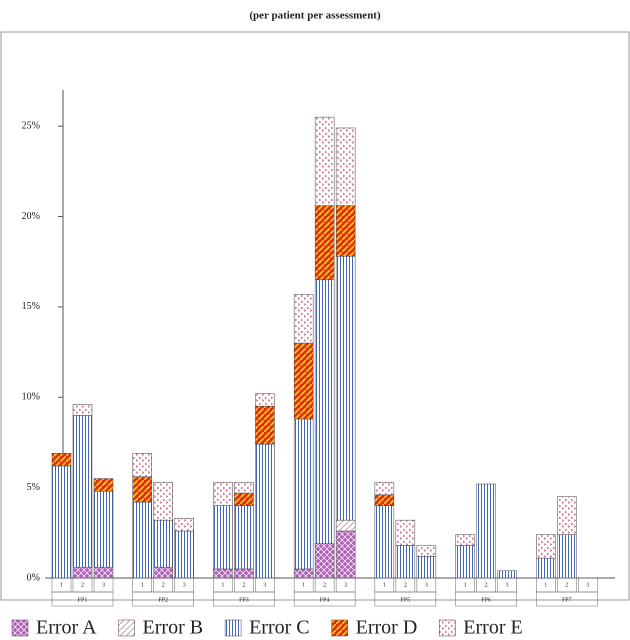 The width and height of the screenshot is (630, 640). Describe the element at coordinates (492, 628) in the screenshot. I see `legend-label: Error E` at that location.